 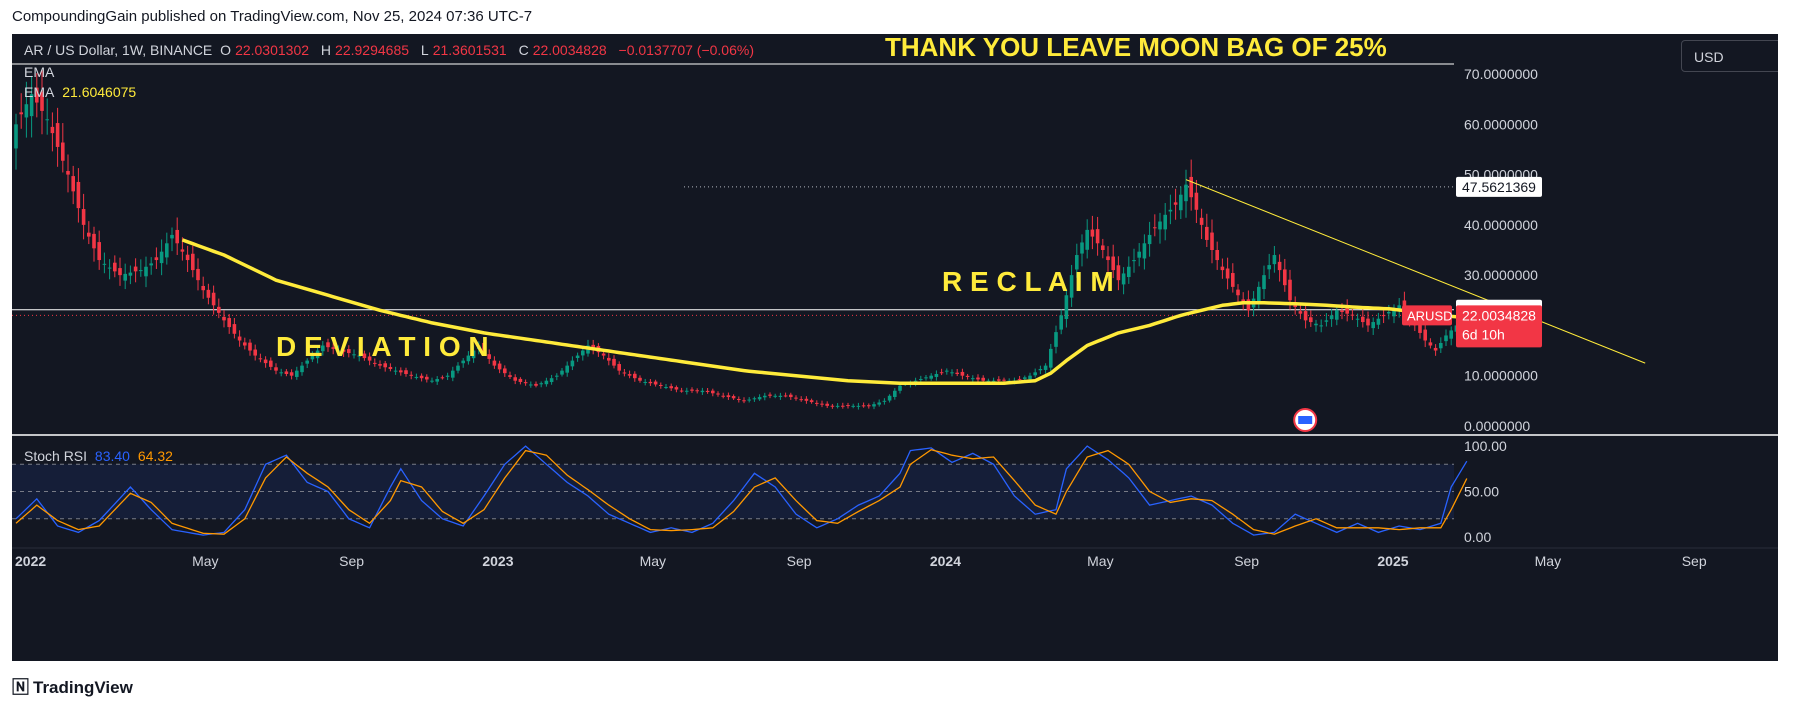 I want to click on event-flag-icon-fill, so click(x=1305, y=420).